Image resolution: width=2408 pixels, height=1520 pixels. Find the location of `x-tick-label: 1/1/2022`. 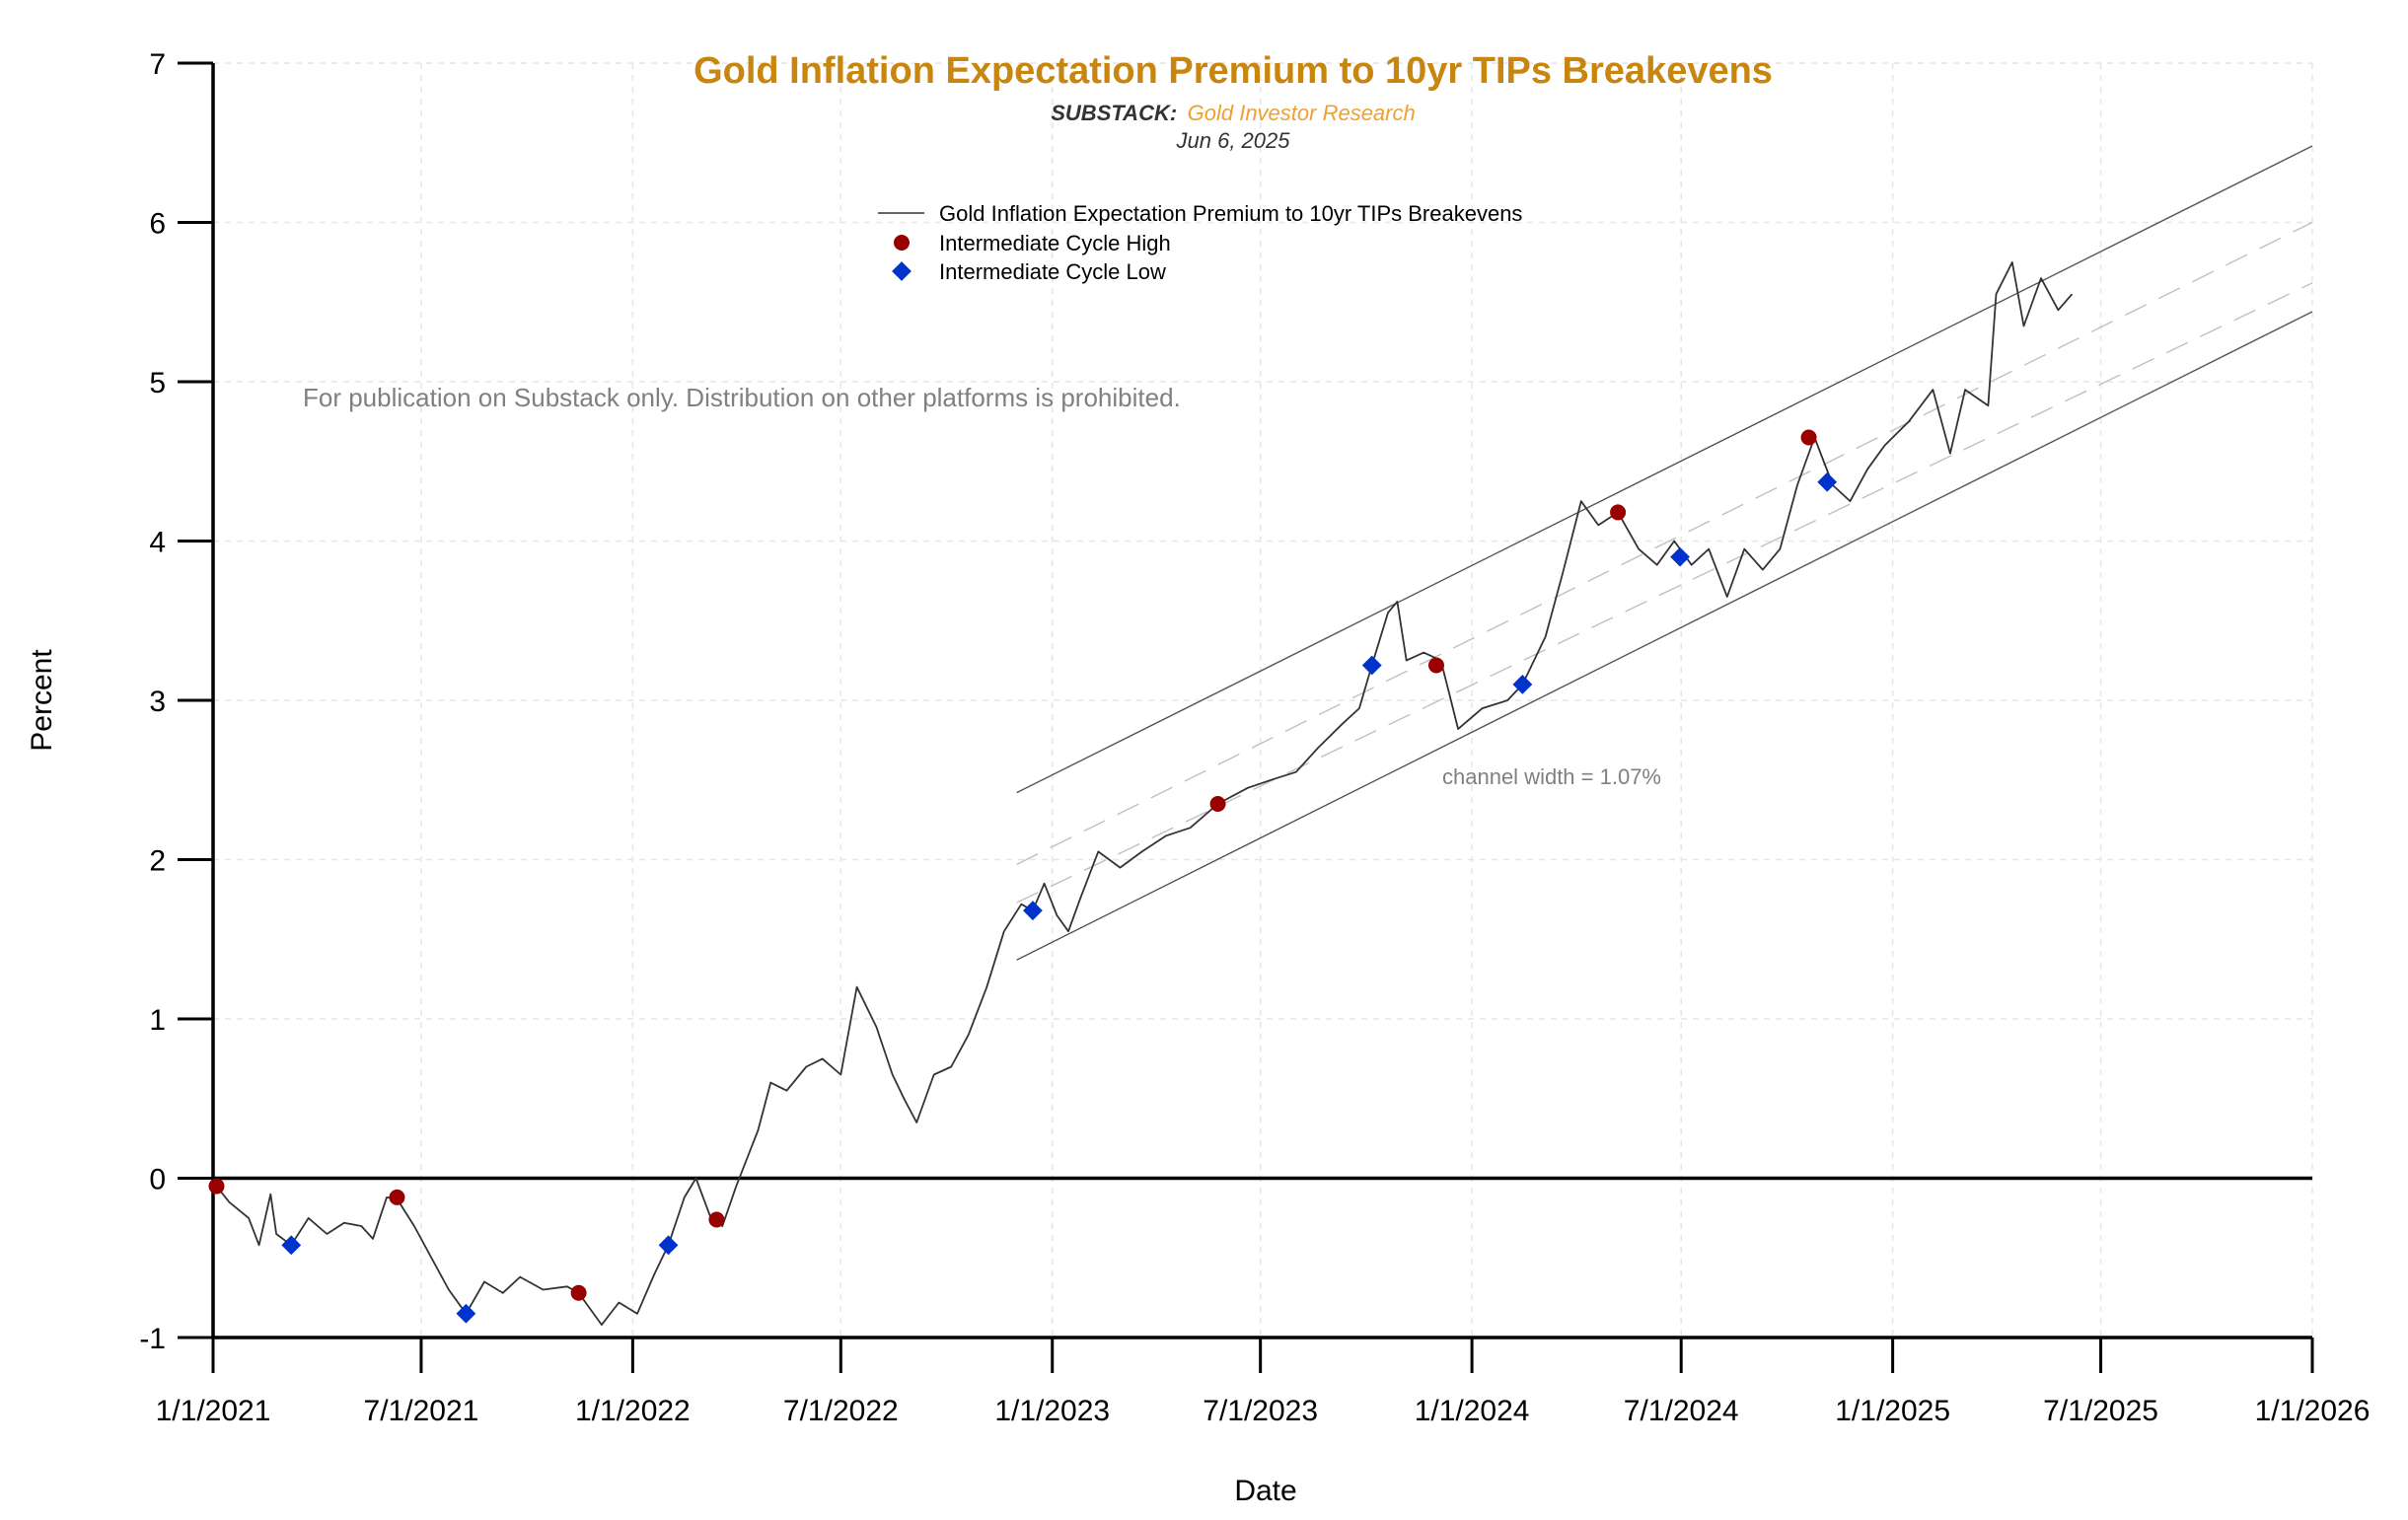

x-tick-label: 1/1/2022 is located at coordinates (633, 1411).